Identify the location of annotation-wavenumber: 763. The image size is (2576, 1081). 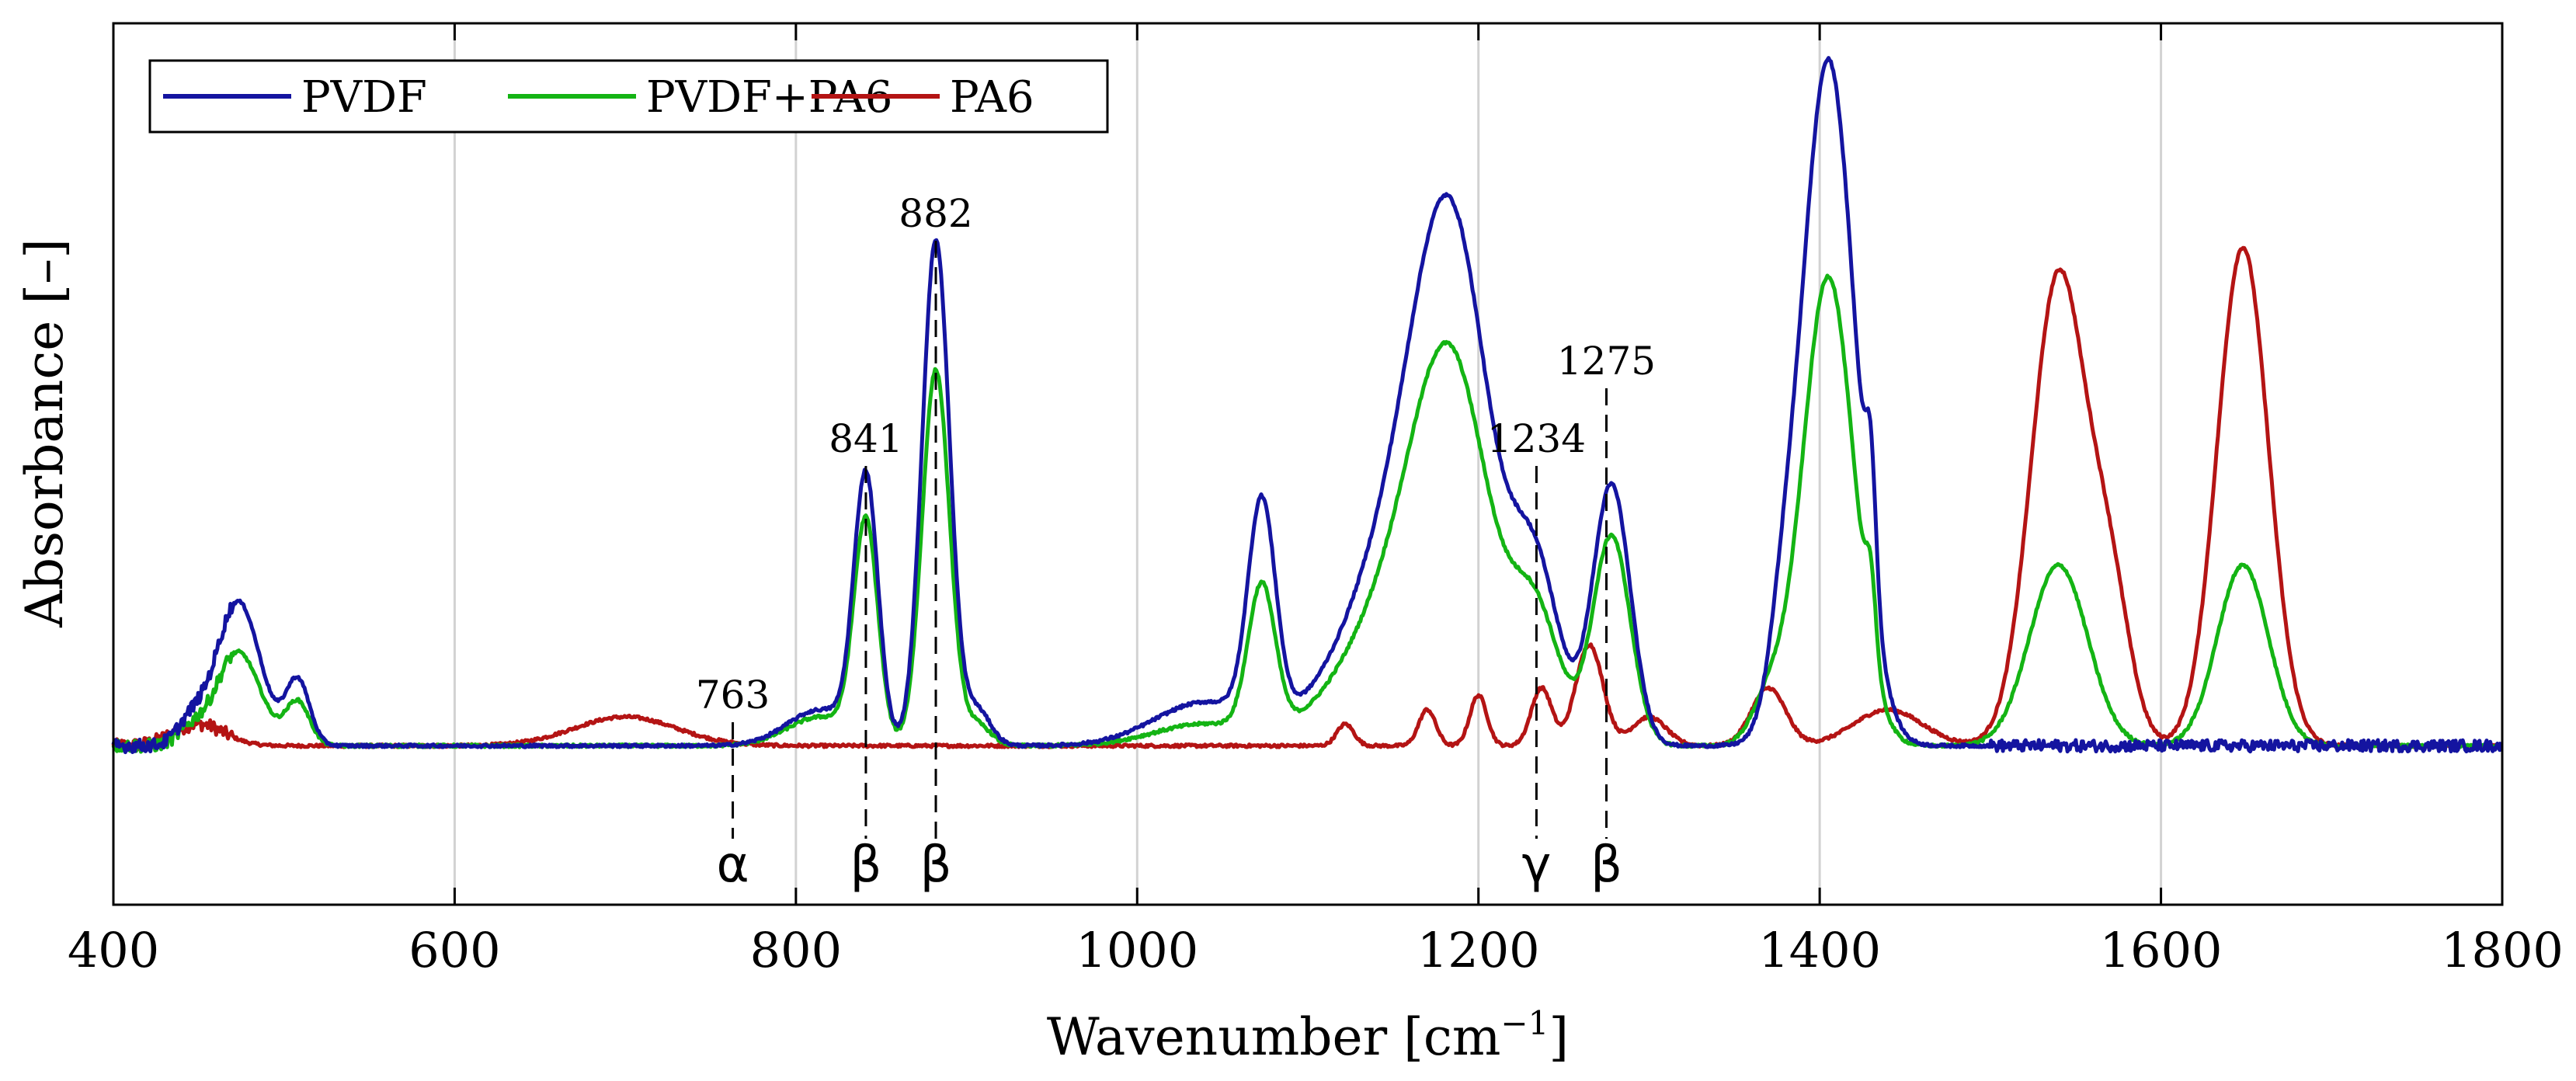
(733, 695).